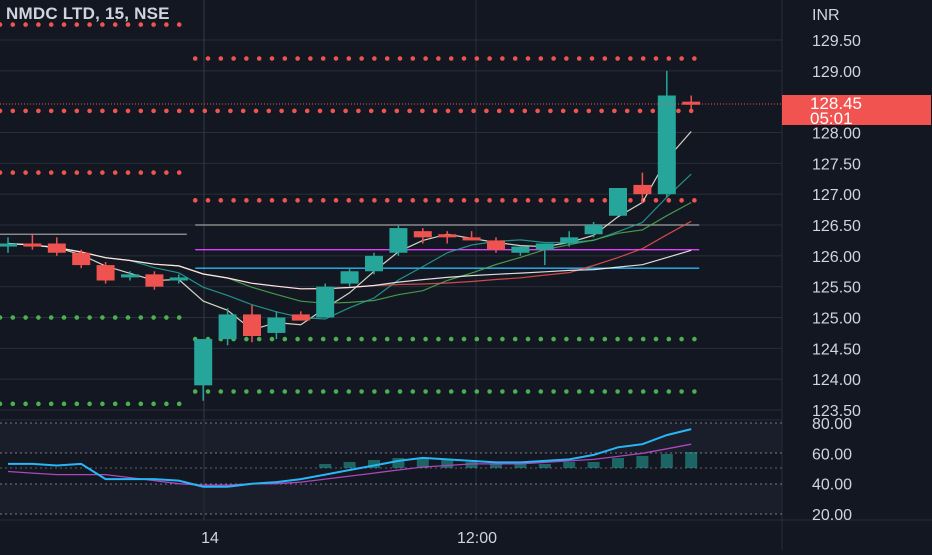 The image size is (932, 555). I want to click on rsi-band-upper, so click(391, 438).